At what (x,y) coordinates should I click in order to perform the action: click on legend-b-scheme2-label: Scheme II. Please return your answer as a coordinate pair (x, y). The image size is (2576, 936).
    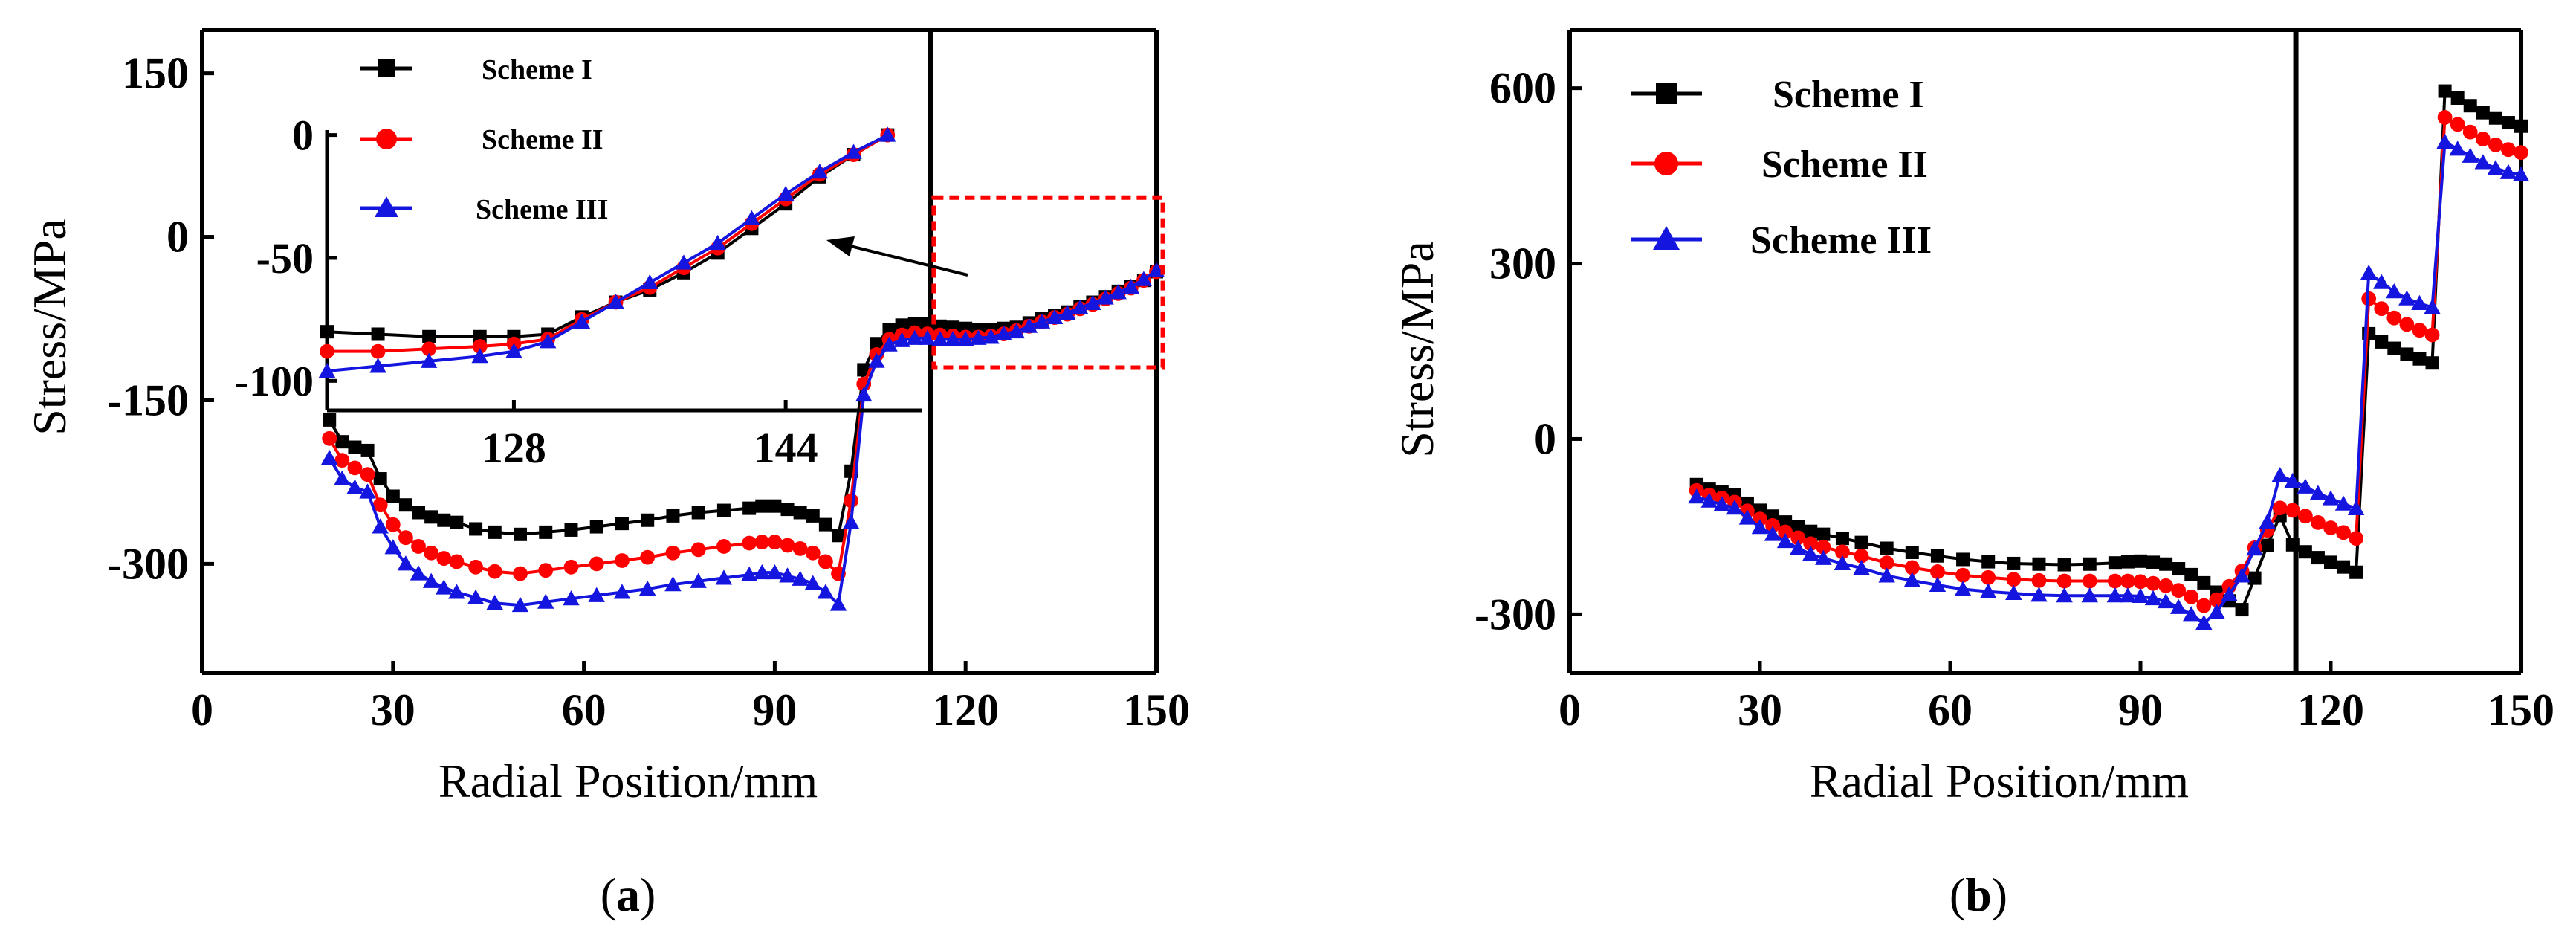
    Looking at the image, I should click on (1844, 165).